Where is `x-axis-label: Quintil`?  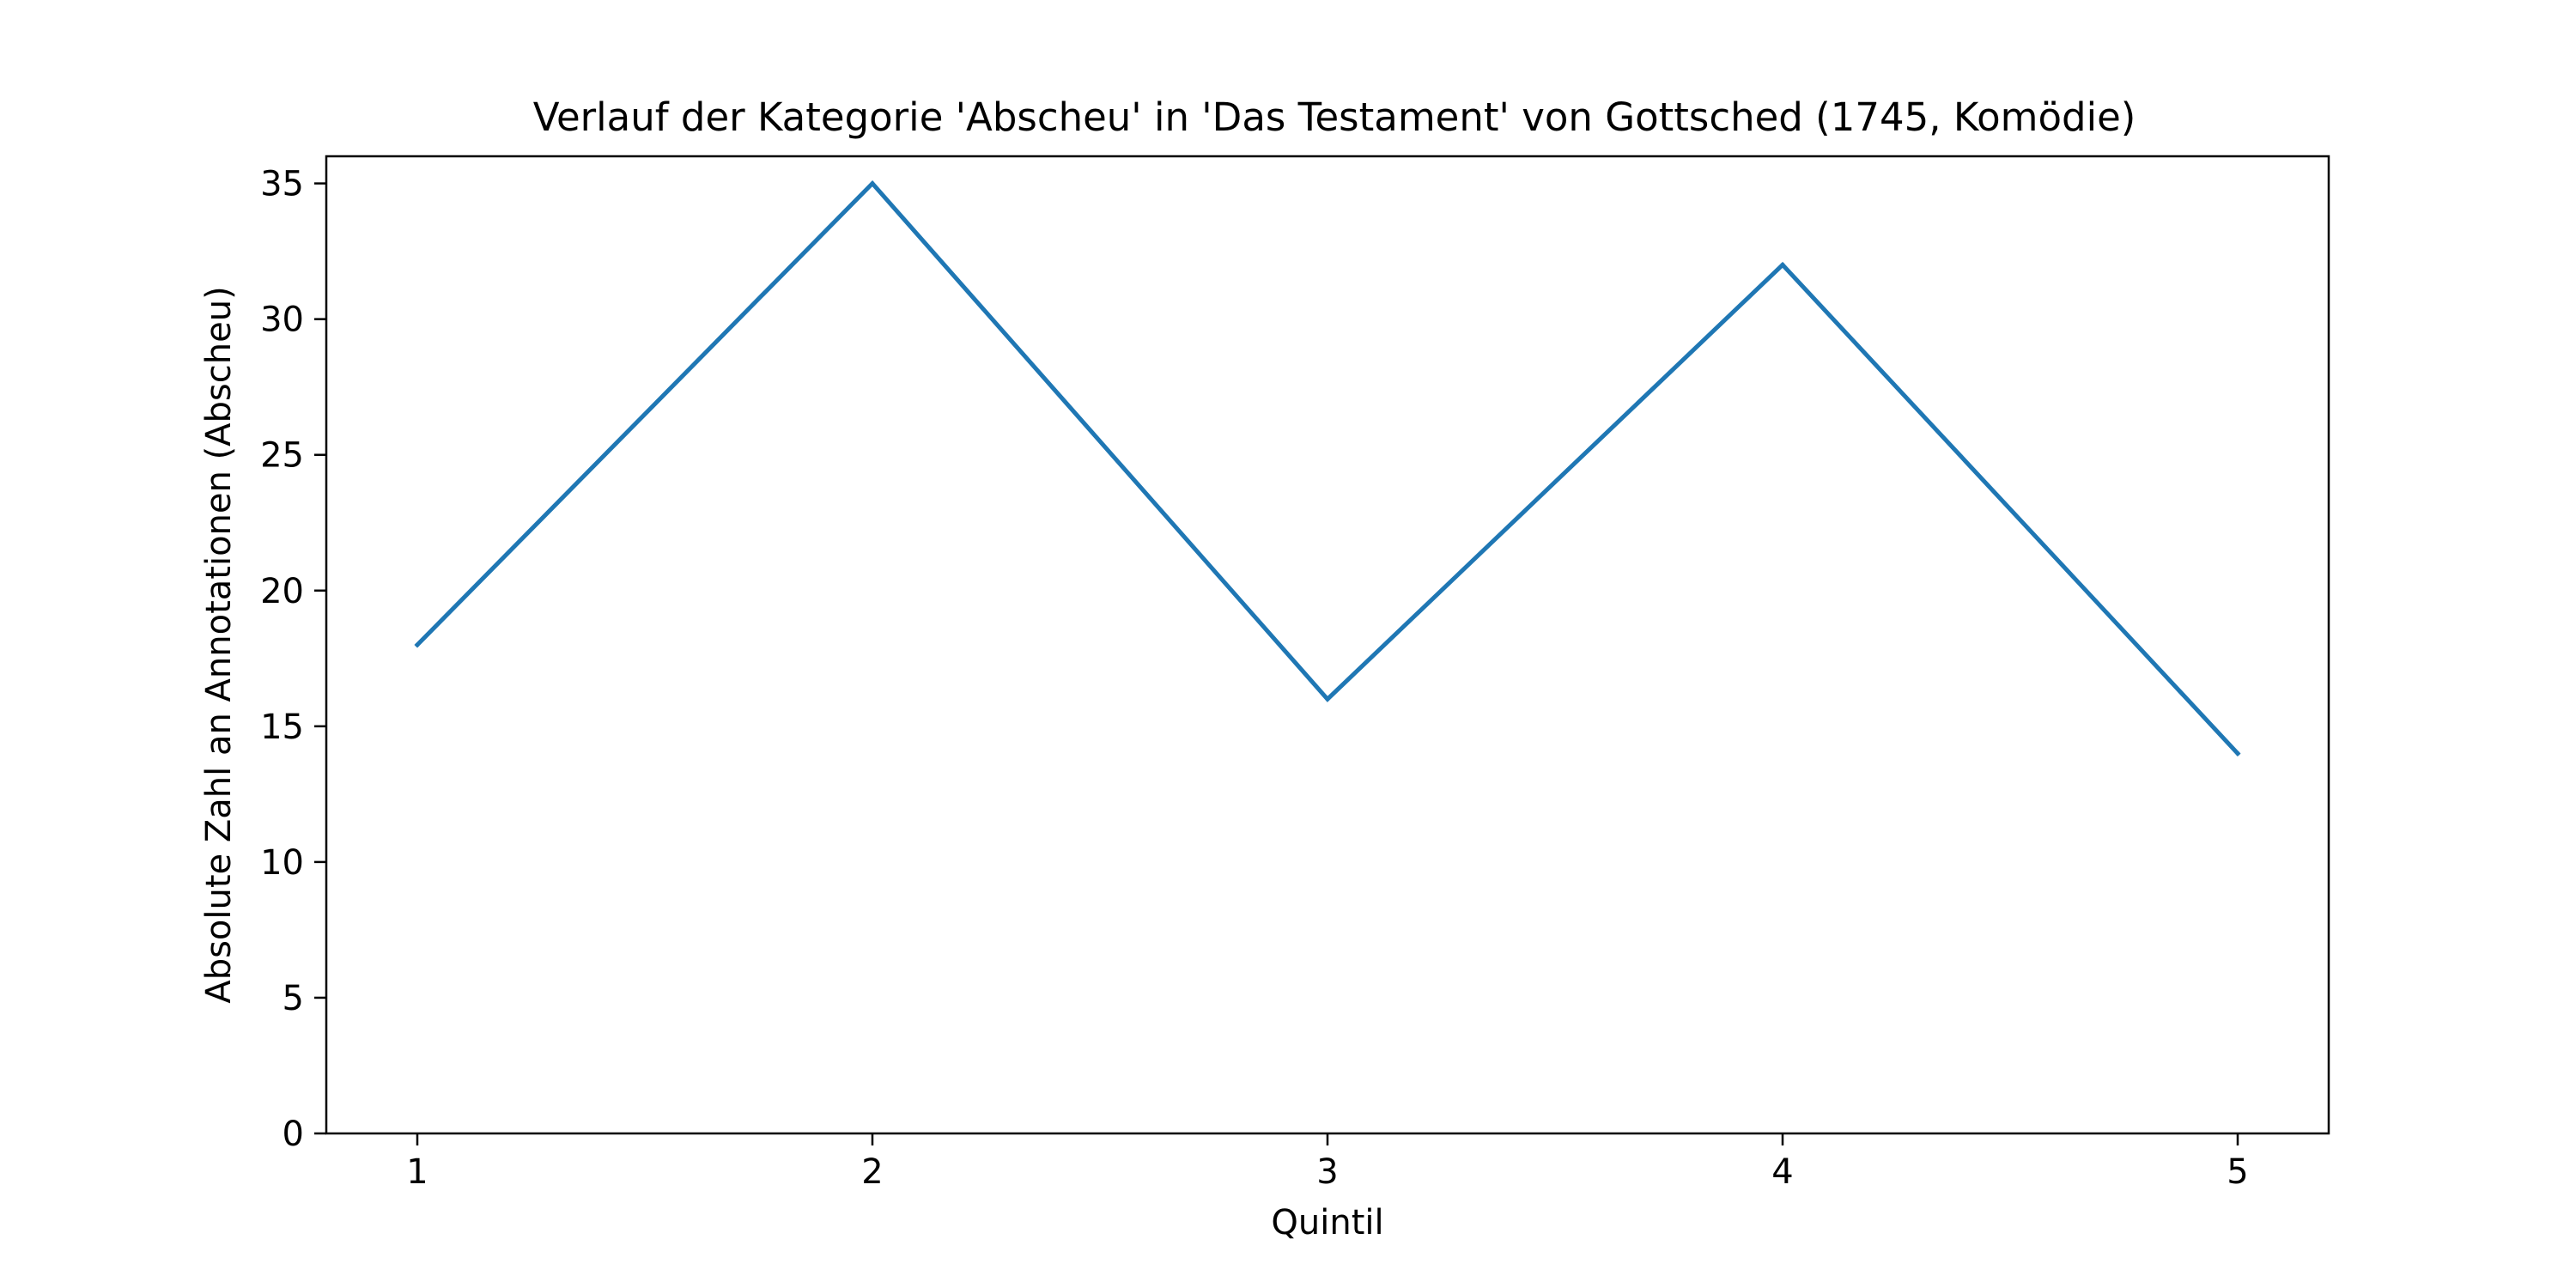
x-axis-label: Quintil is located at coordinates (1327, 1222).